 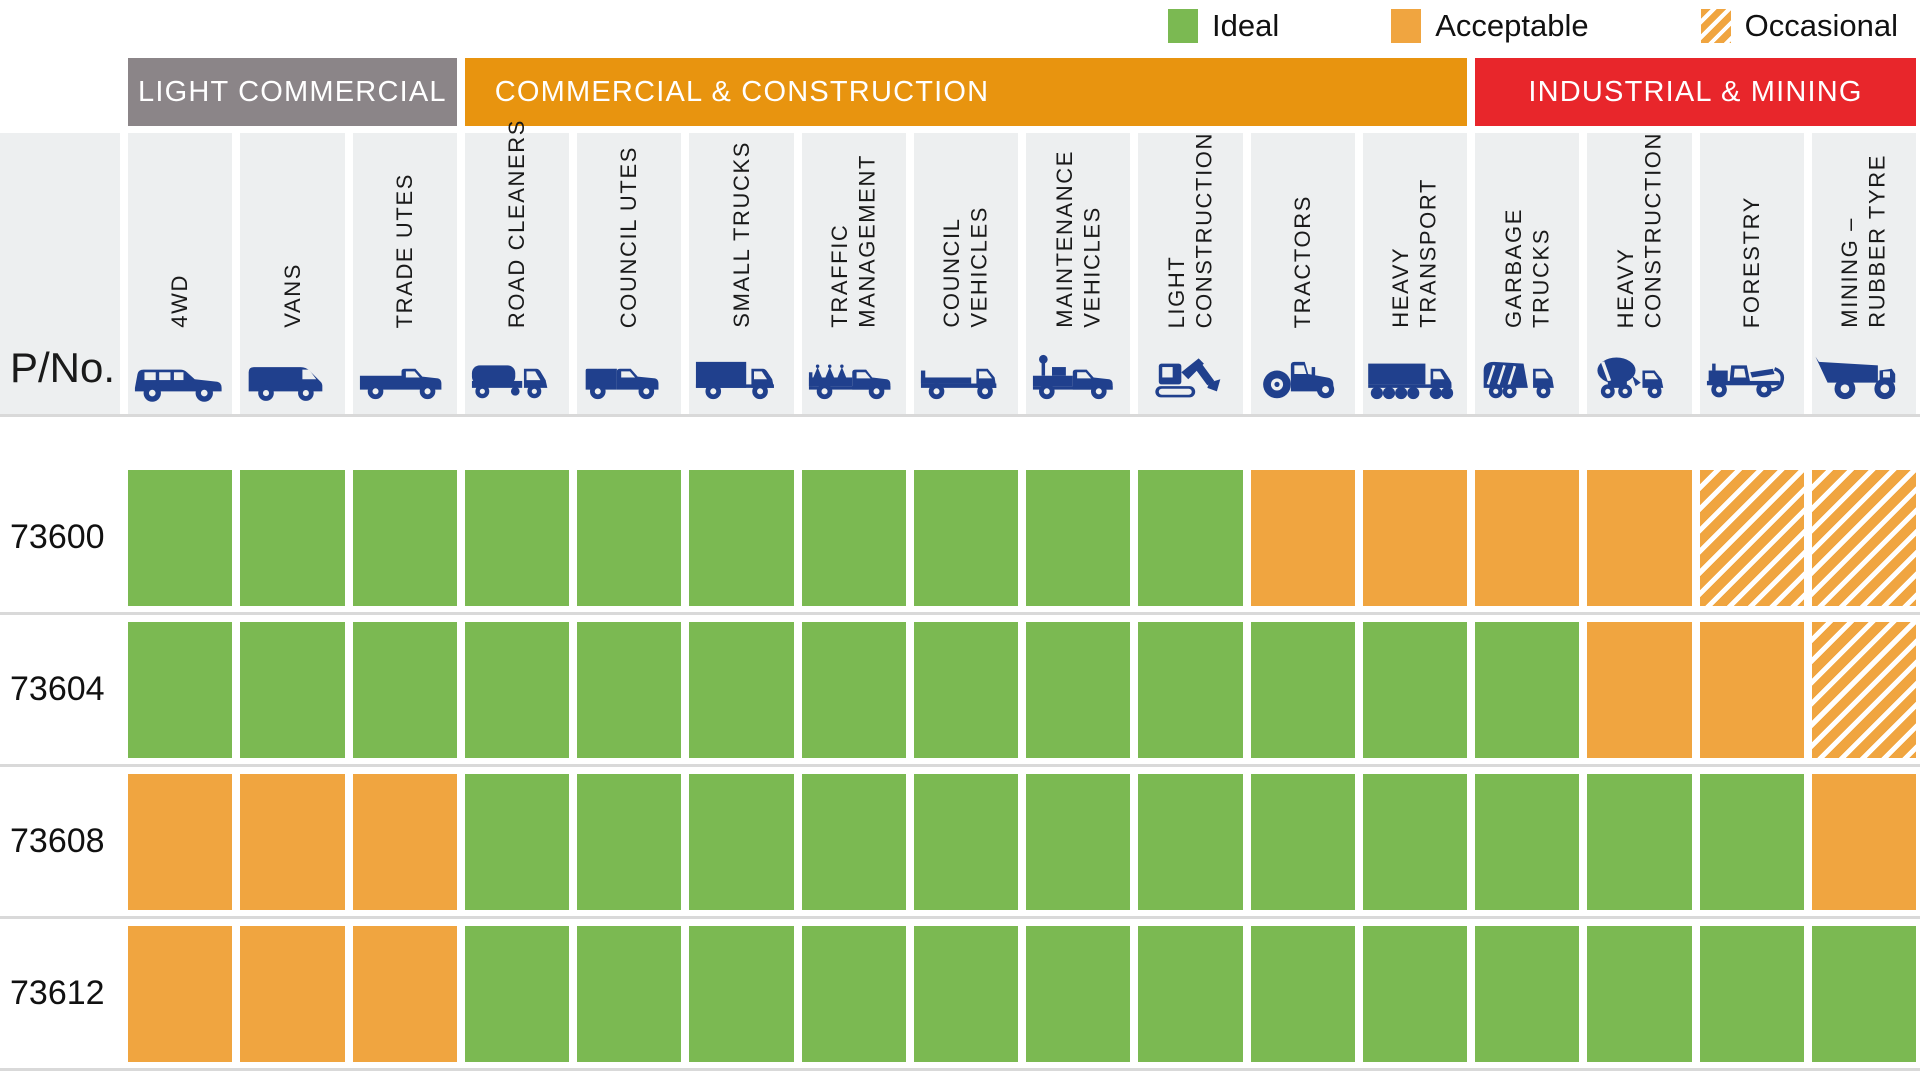 What do you see at coordinates (292, 374) in the screenshot?
I see `van-icon` at bounding box center [292, 374].